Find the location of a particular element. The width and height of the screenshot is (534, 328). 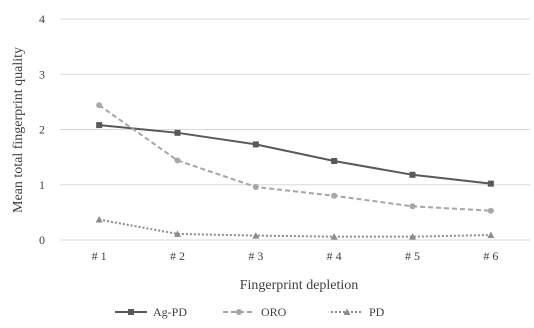

y-tick-label: 2 is located at coordinates (42, 130).